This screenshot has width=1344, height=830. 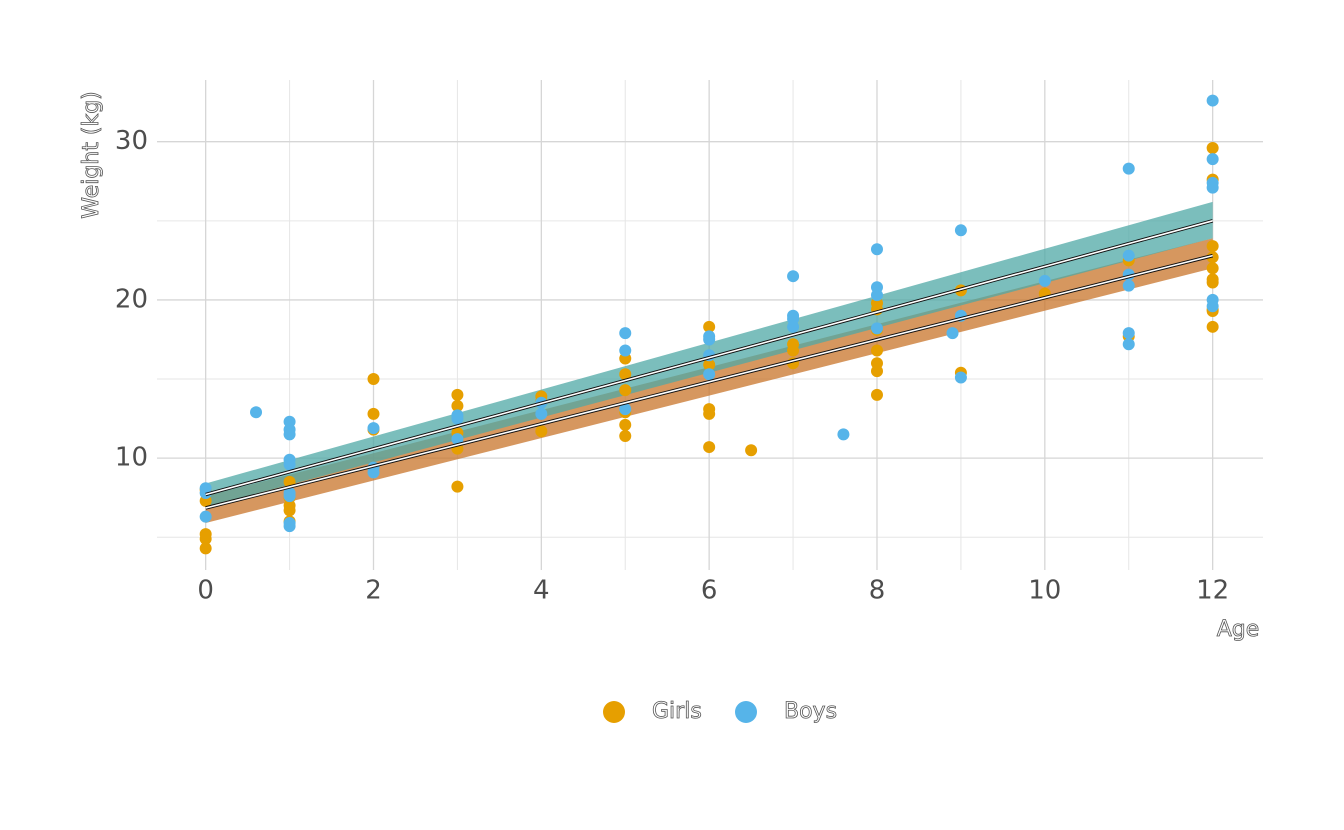 What do you see at coordinates (205, 591) in the screenshot?
I see `x-tick-label: 0` at bounding box center [205, 591].